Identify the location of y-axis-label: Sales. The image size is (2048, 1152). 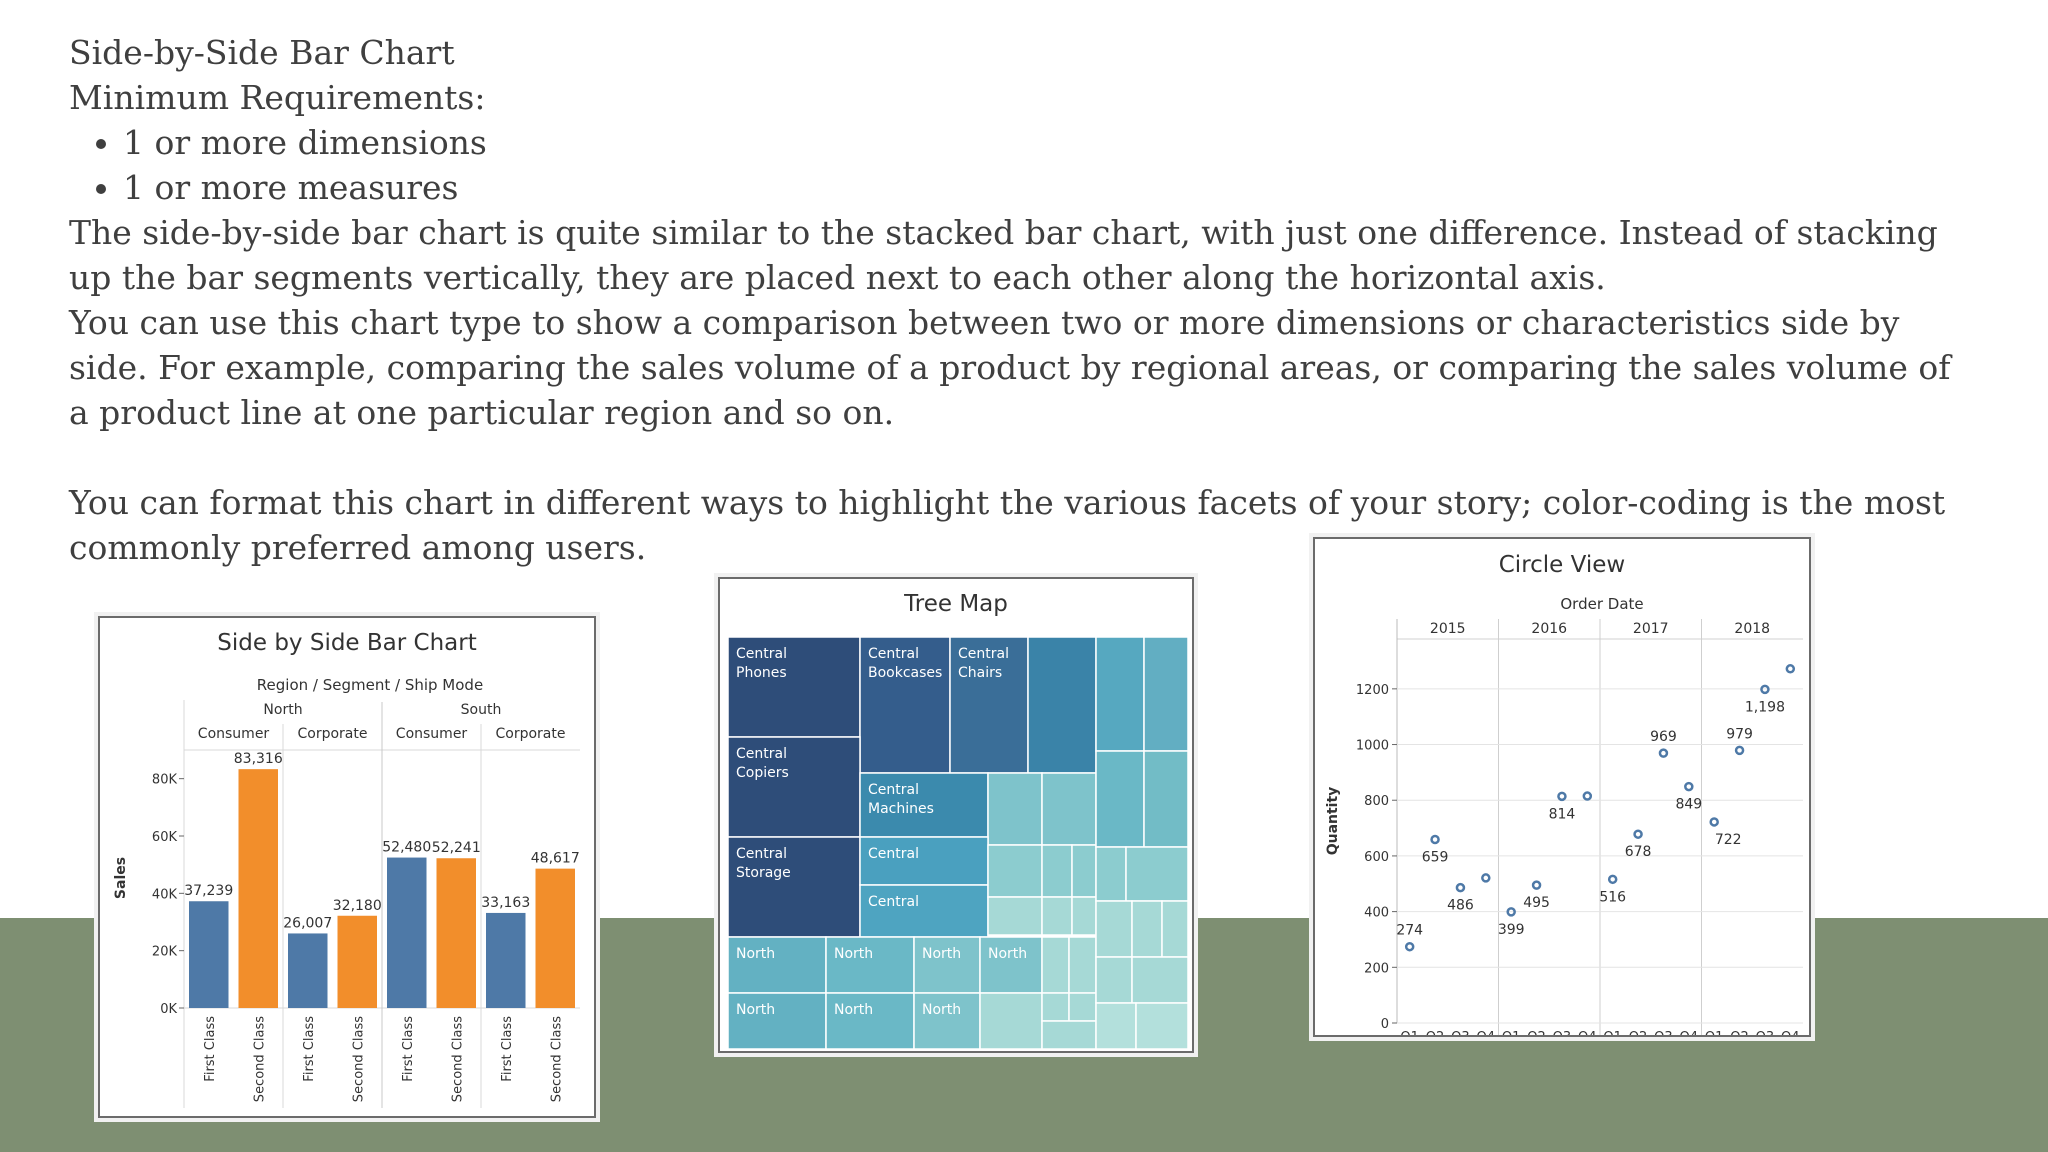
(121, 878).